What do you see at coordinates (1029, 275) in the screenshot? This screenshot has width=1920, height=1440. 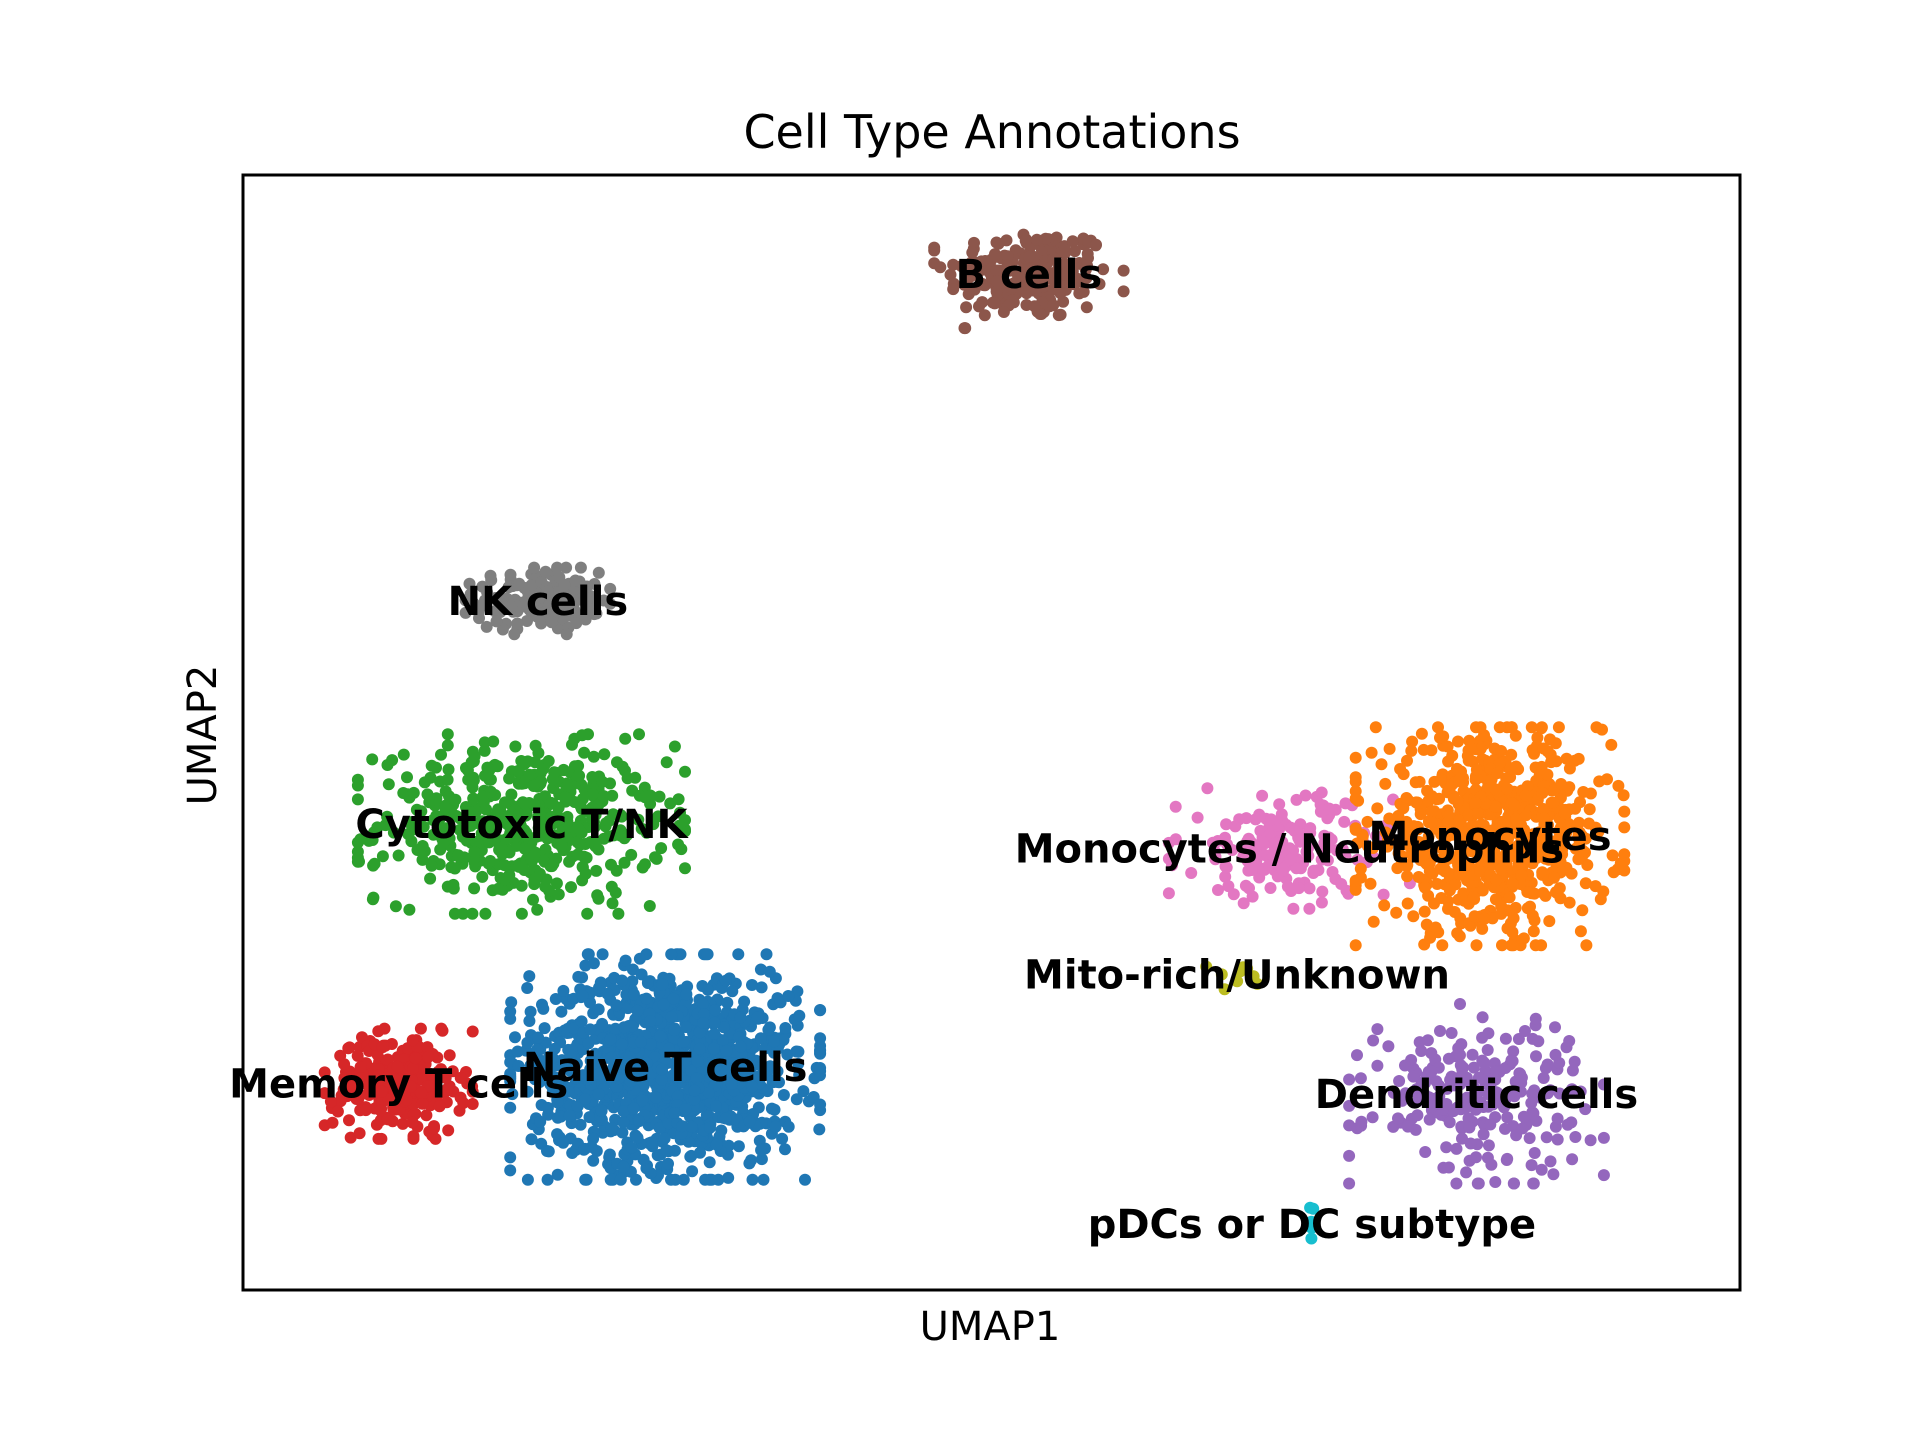 I see `label-b-cells: B cells` at bounding box center [1029, 275].